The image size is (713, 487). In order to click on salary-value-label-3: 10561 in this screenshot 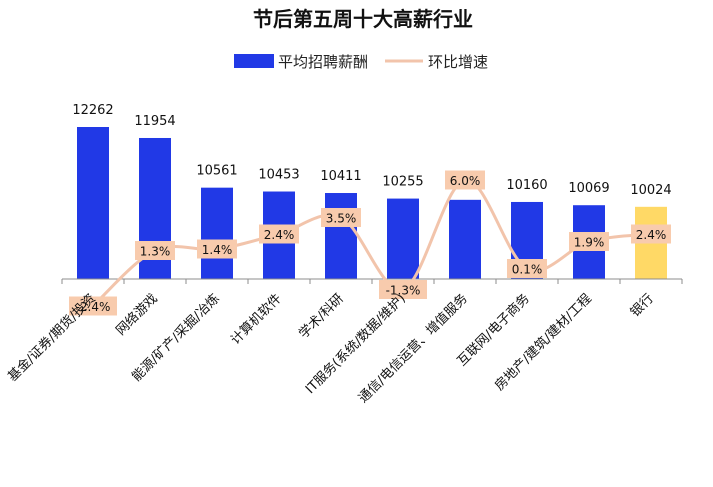, I will do `click(216, 171)`.